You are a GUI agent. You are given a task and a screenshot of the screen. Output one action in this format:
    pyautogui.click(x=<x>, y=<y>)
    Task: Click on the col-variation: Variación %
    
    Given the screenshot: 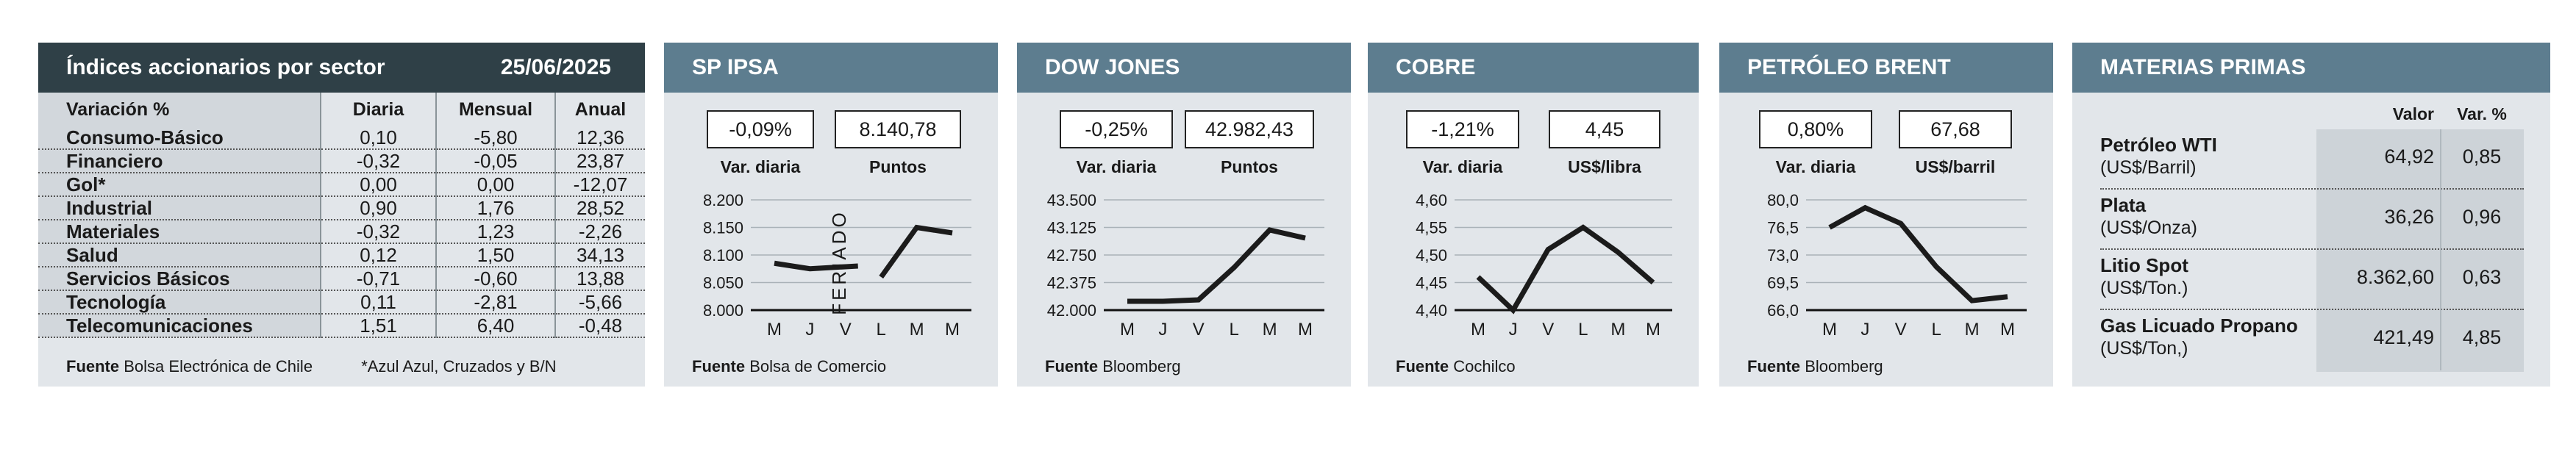 What is the action you would take?
    pyautogui.click(x=179, y=110)
    